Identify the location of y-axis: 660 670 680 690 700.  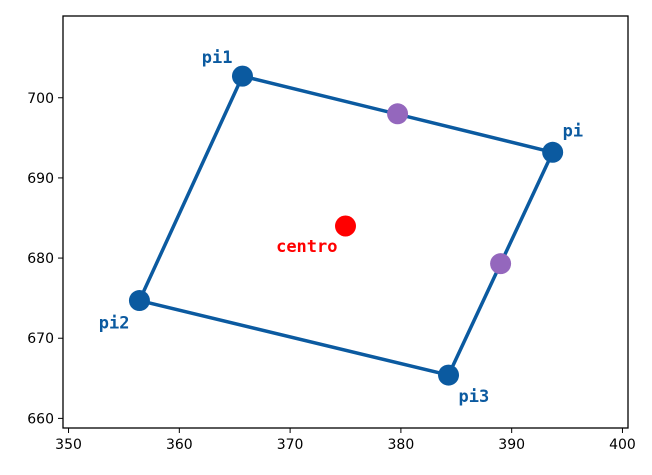
(45, 259).